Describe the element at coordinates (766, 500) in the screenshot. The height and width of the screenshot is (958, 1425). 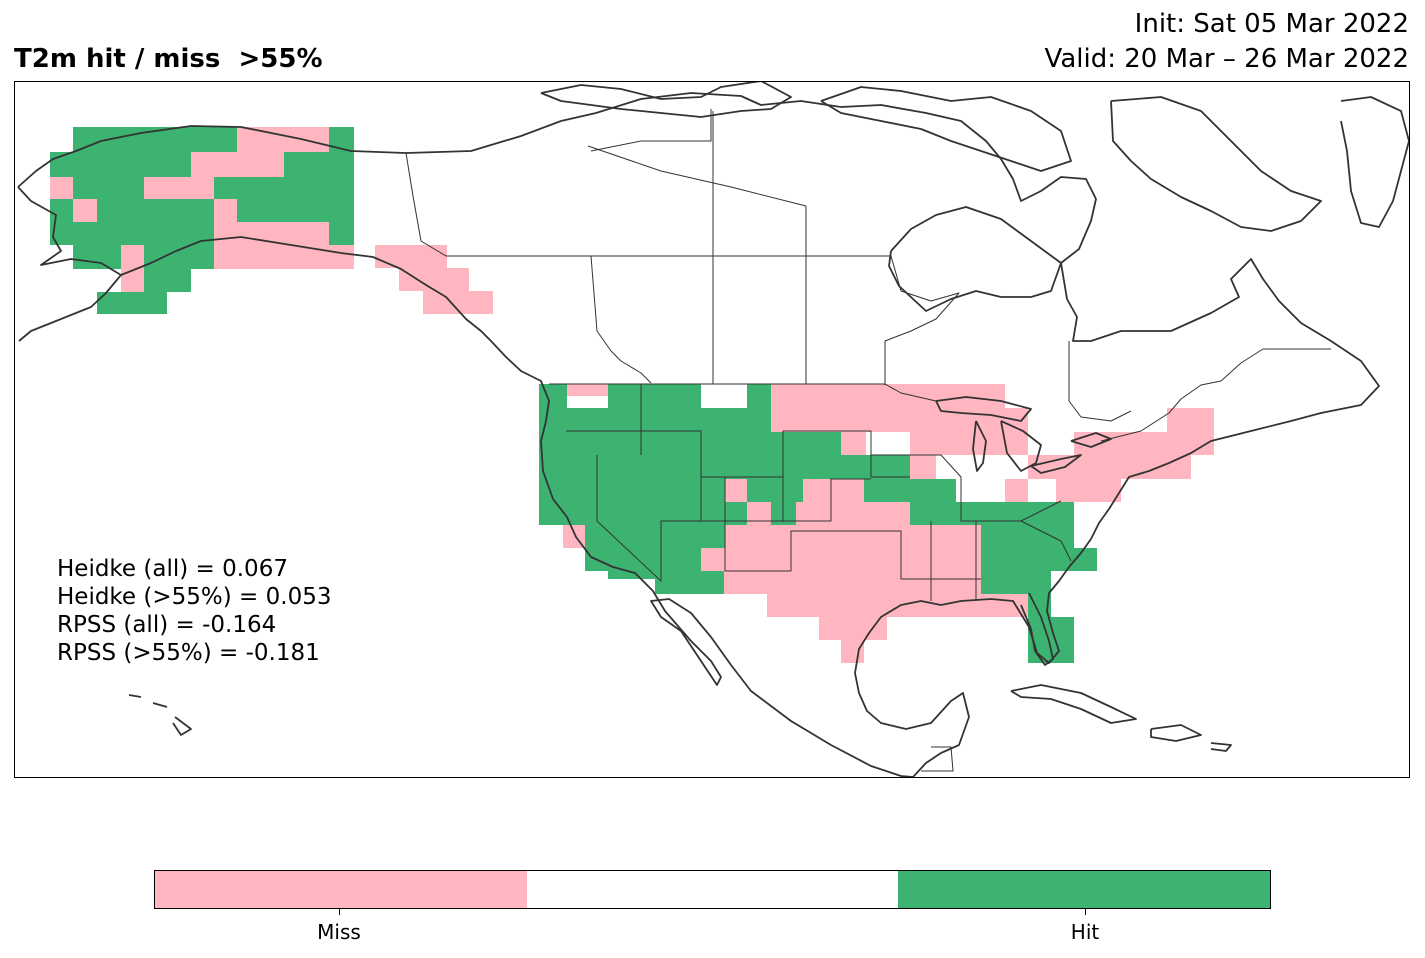
I see `border-states-central` at that location.